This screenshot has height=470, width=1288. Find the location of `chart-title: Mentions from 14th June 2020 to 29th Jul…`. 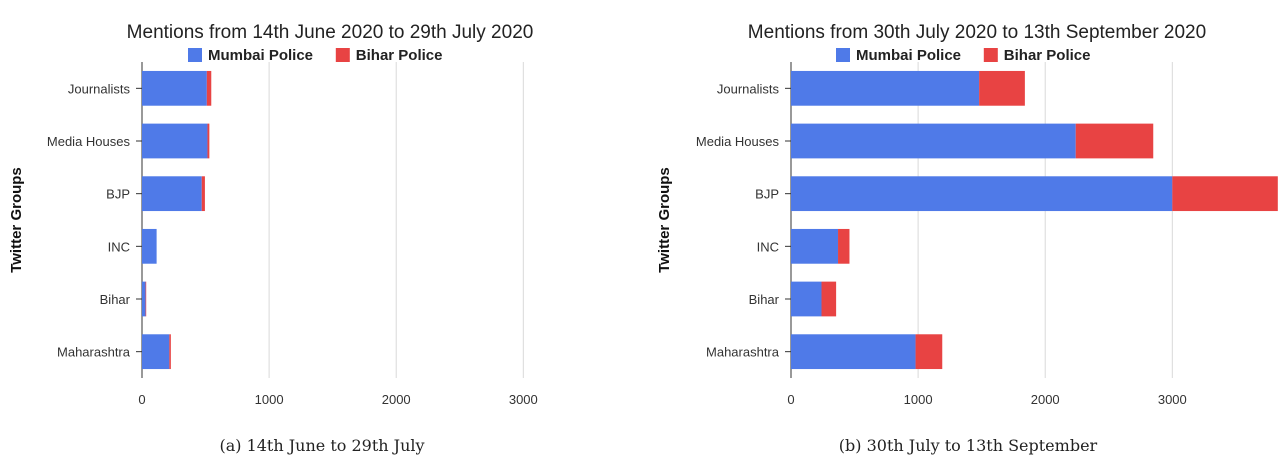

chart-title: Mentions from 14th June 2020 to 29th Jul… is located at coordinates (330, 32).